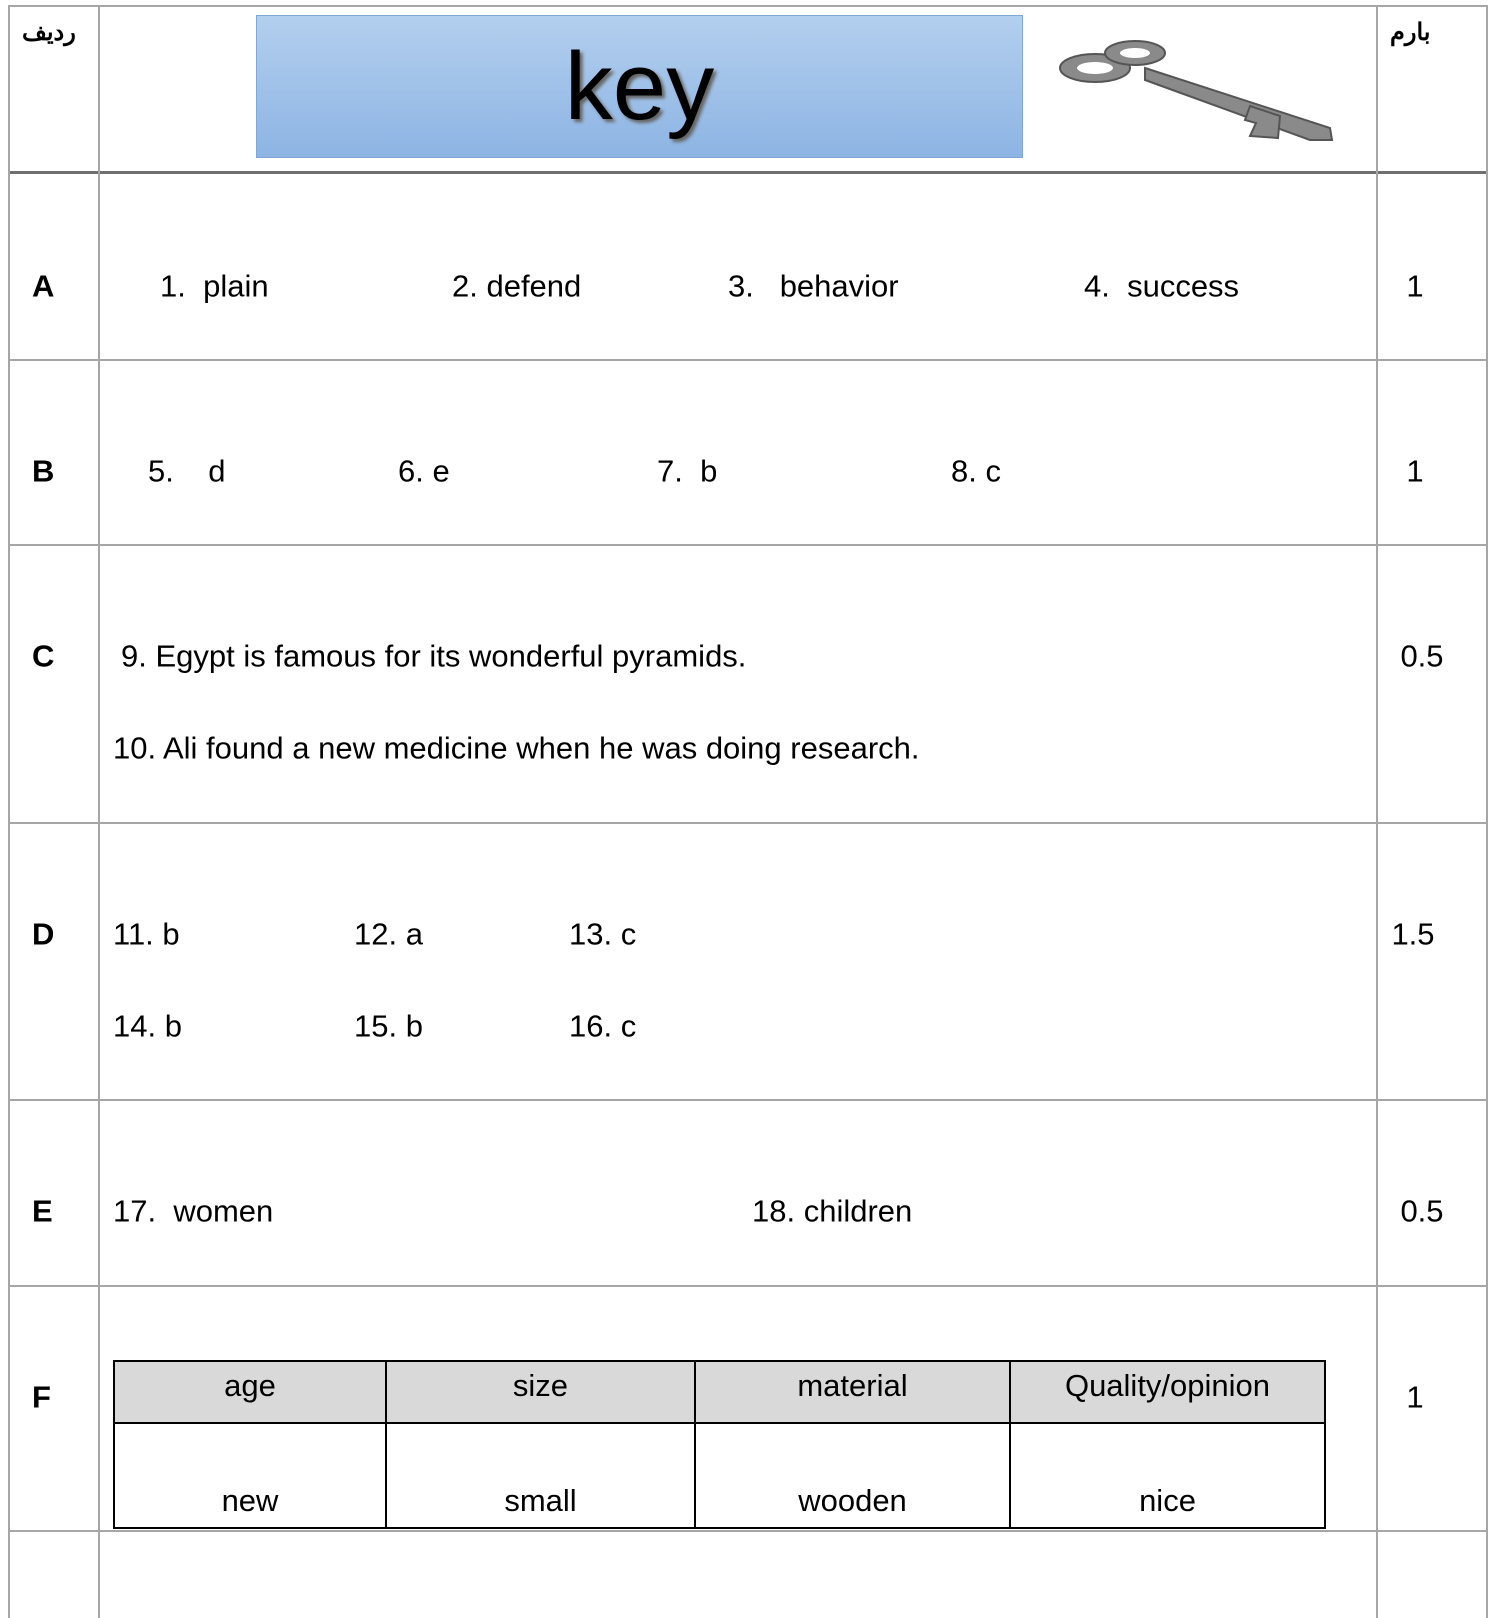 The height and width of the screenshot is (1618, 1492). Describe the element at coordinates (214, 286) in the screenshot. I see `answer: 1. plain` at that location.